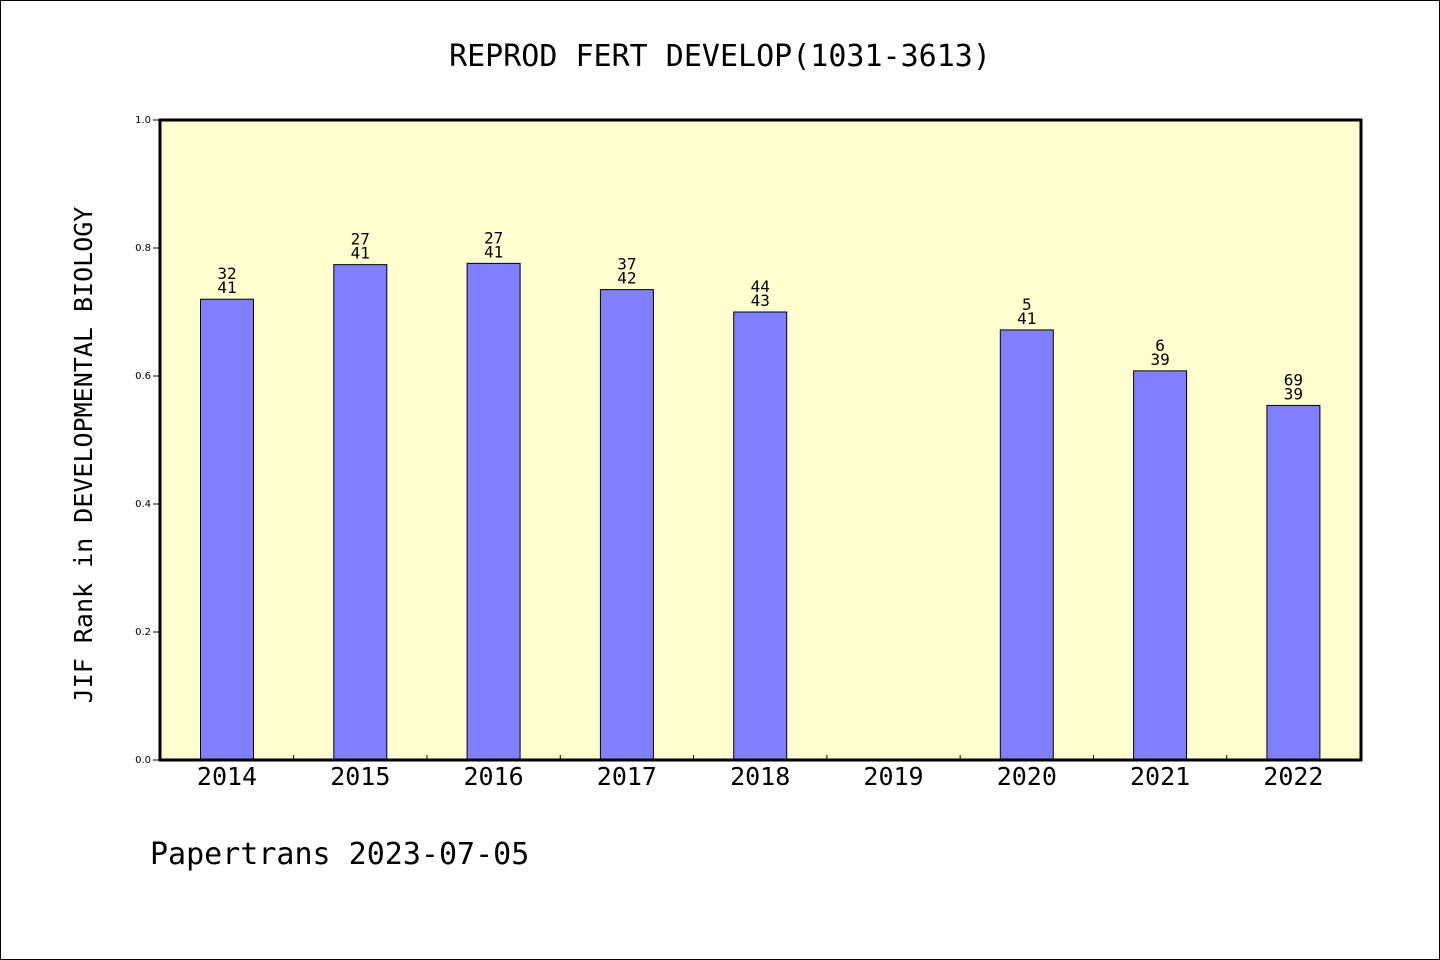  Describe the element at coordinates (143, 760) in the screenshot. I see `y-tick-label: 0.0` at that location.